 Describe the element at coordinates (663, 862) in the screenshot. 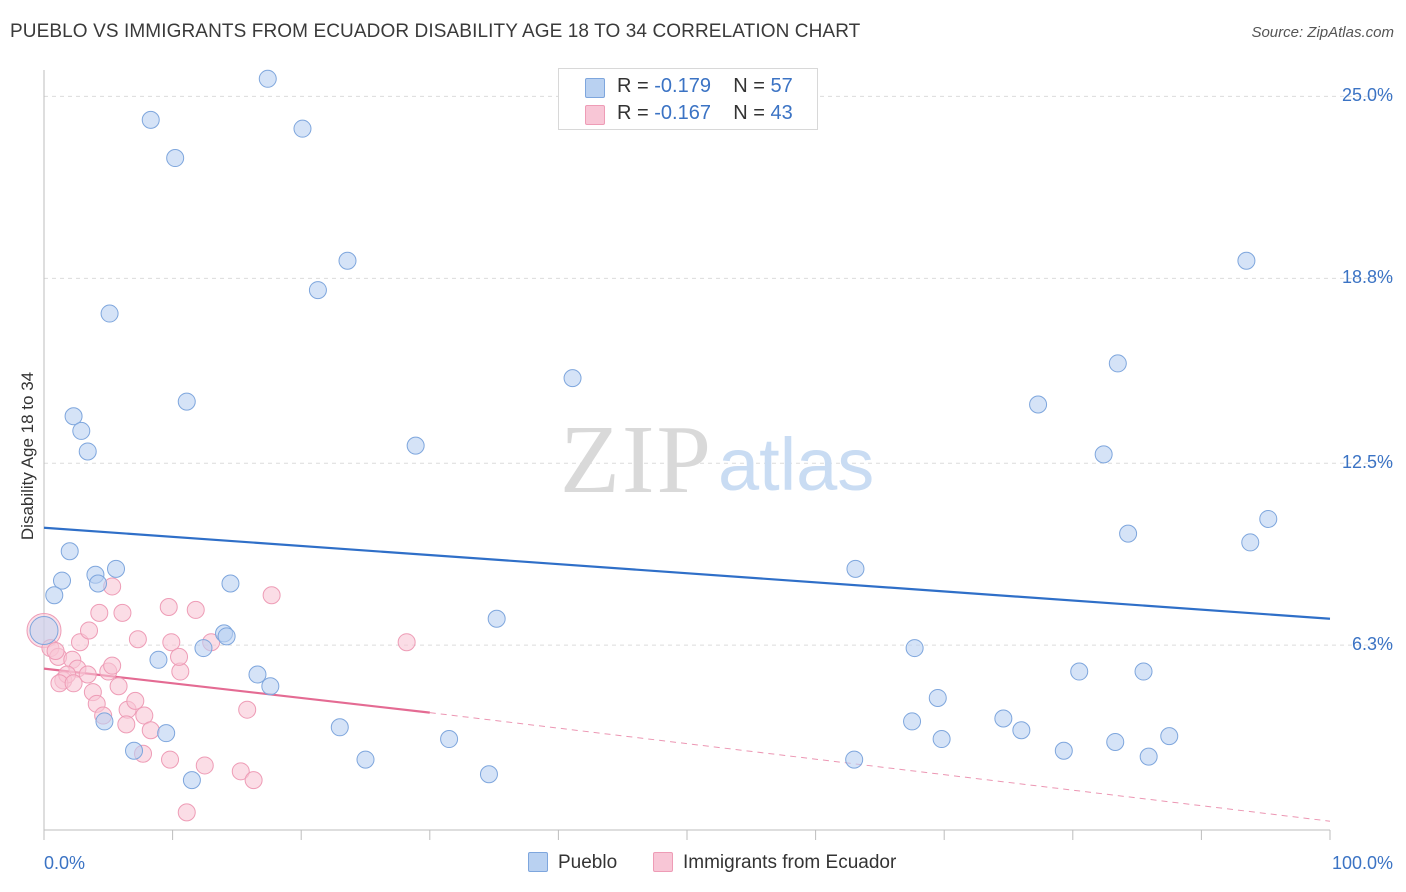

I see `ecuador-swatch` at that location.